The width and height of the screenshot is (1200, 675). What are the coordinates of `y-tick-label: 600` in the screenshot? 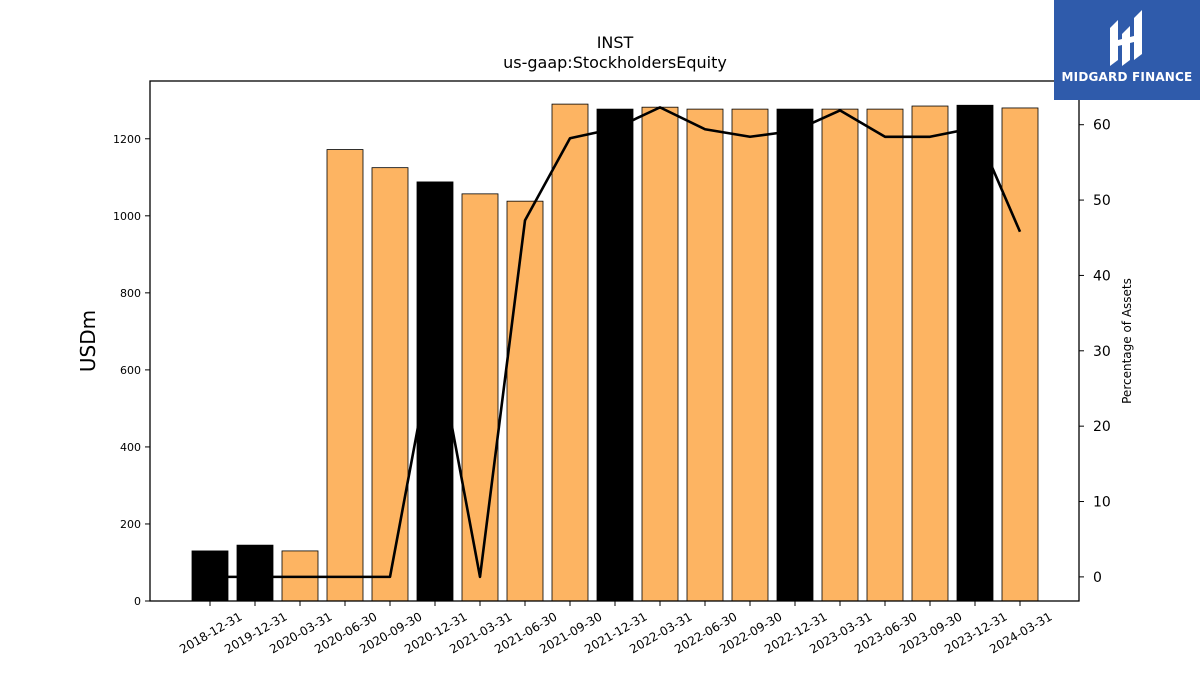 It's located at (130, 370).